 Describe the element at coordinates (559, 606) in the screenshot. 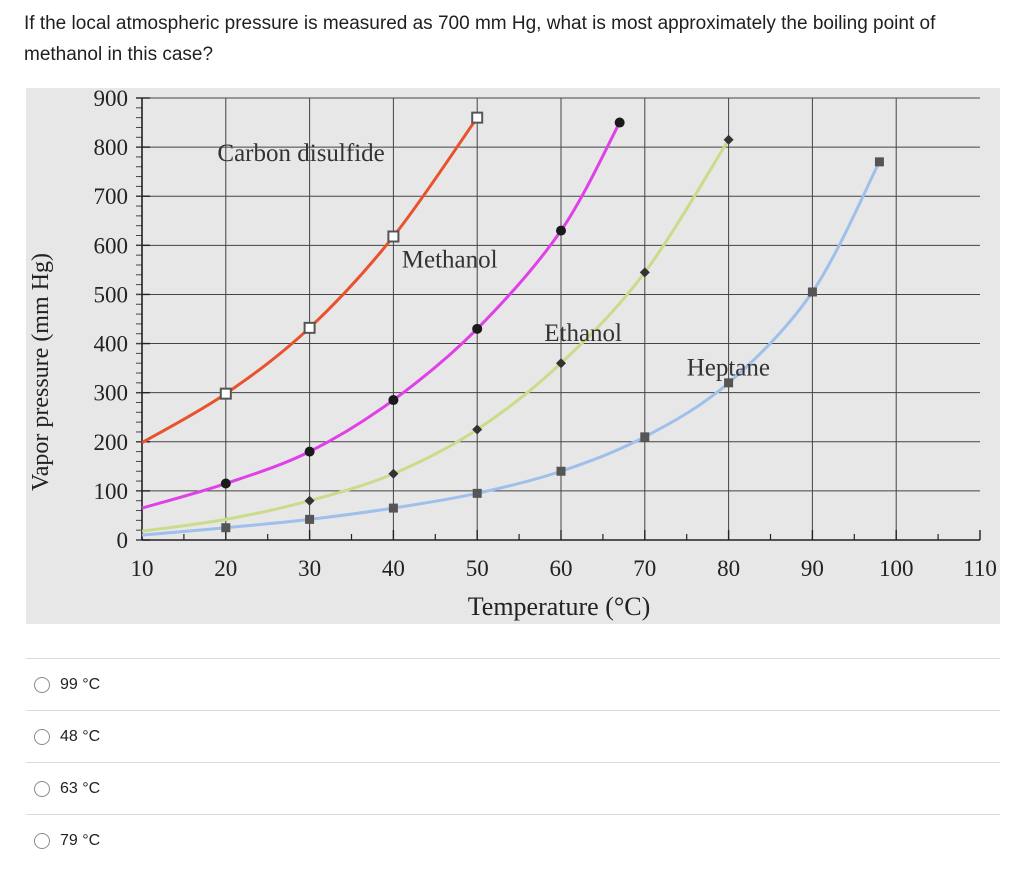

I see `x-axis-label: Temperature (°C)` at that location.